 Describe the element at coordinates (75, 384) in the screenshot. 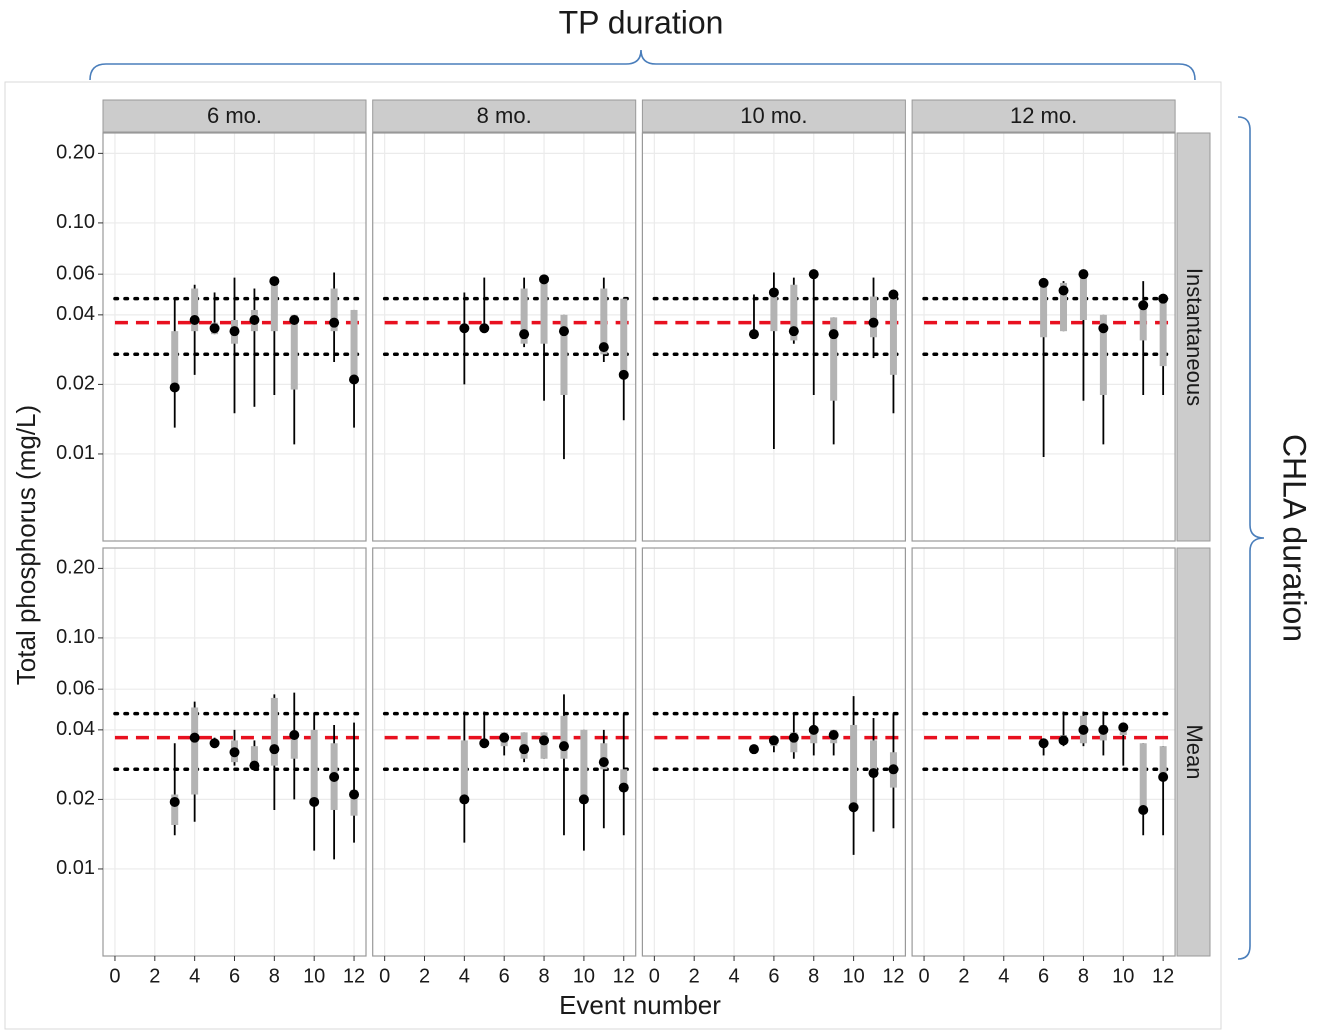

I see `y-tick-label: 0.02` at that location.